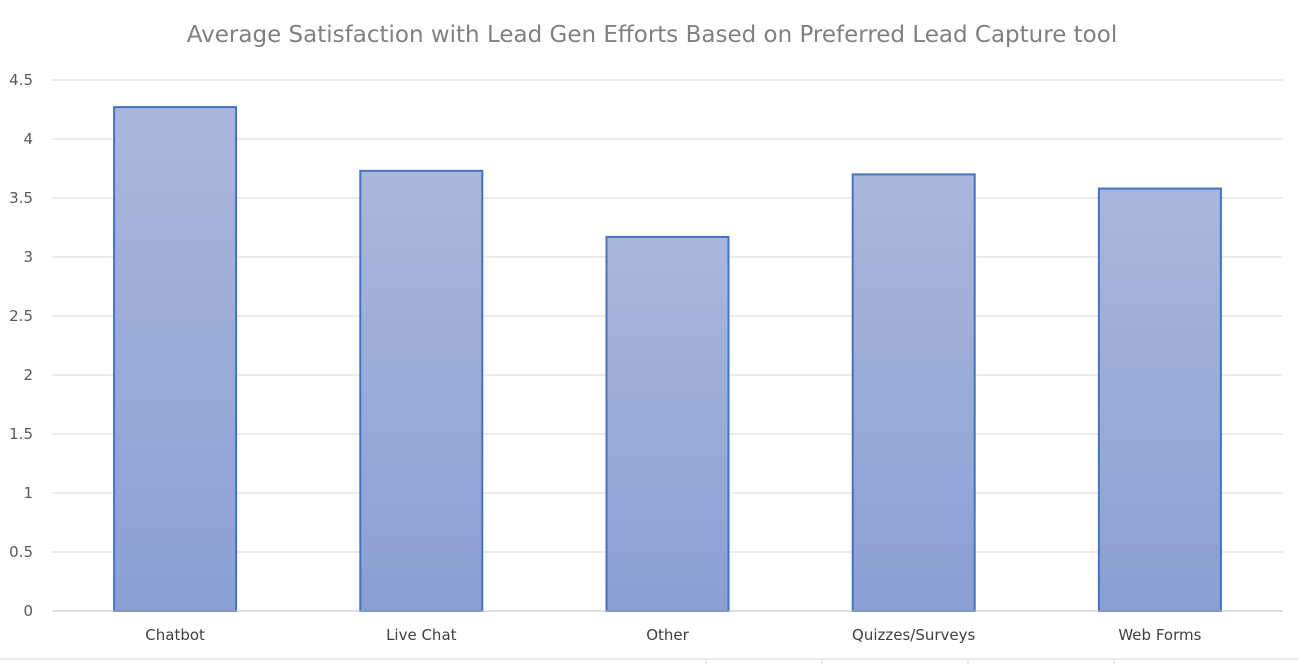 The image size is (1298, 669). I want to click on x-tick-label: Live Chat, so click(421, 635).